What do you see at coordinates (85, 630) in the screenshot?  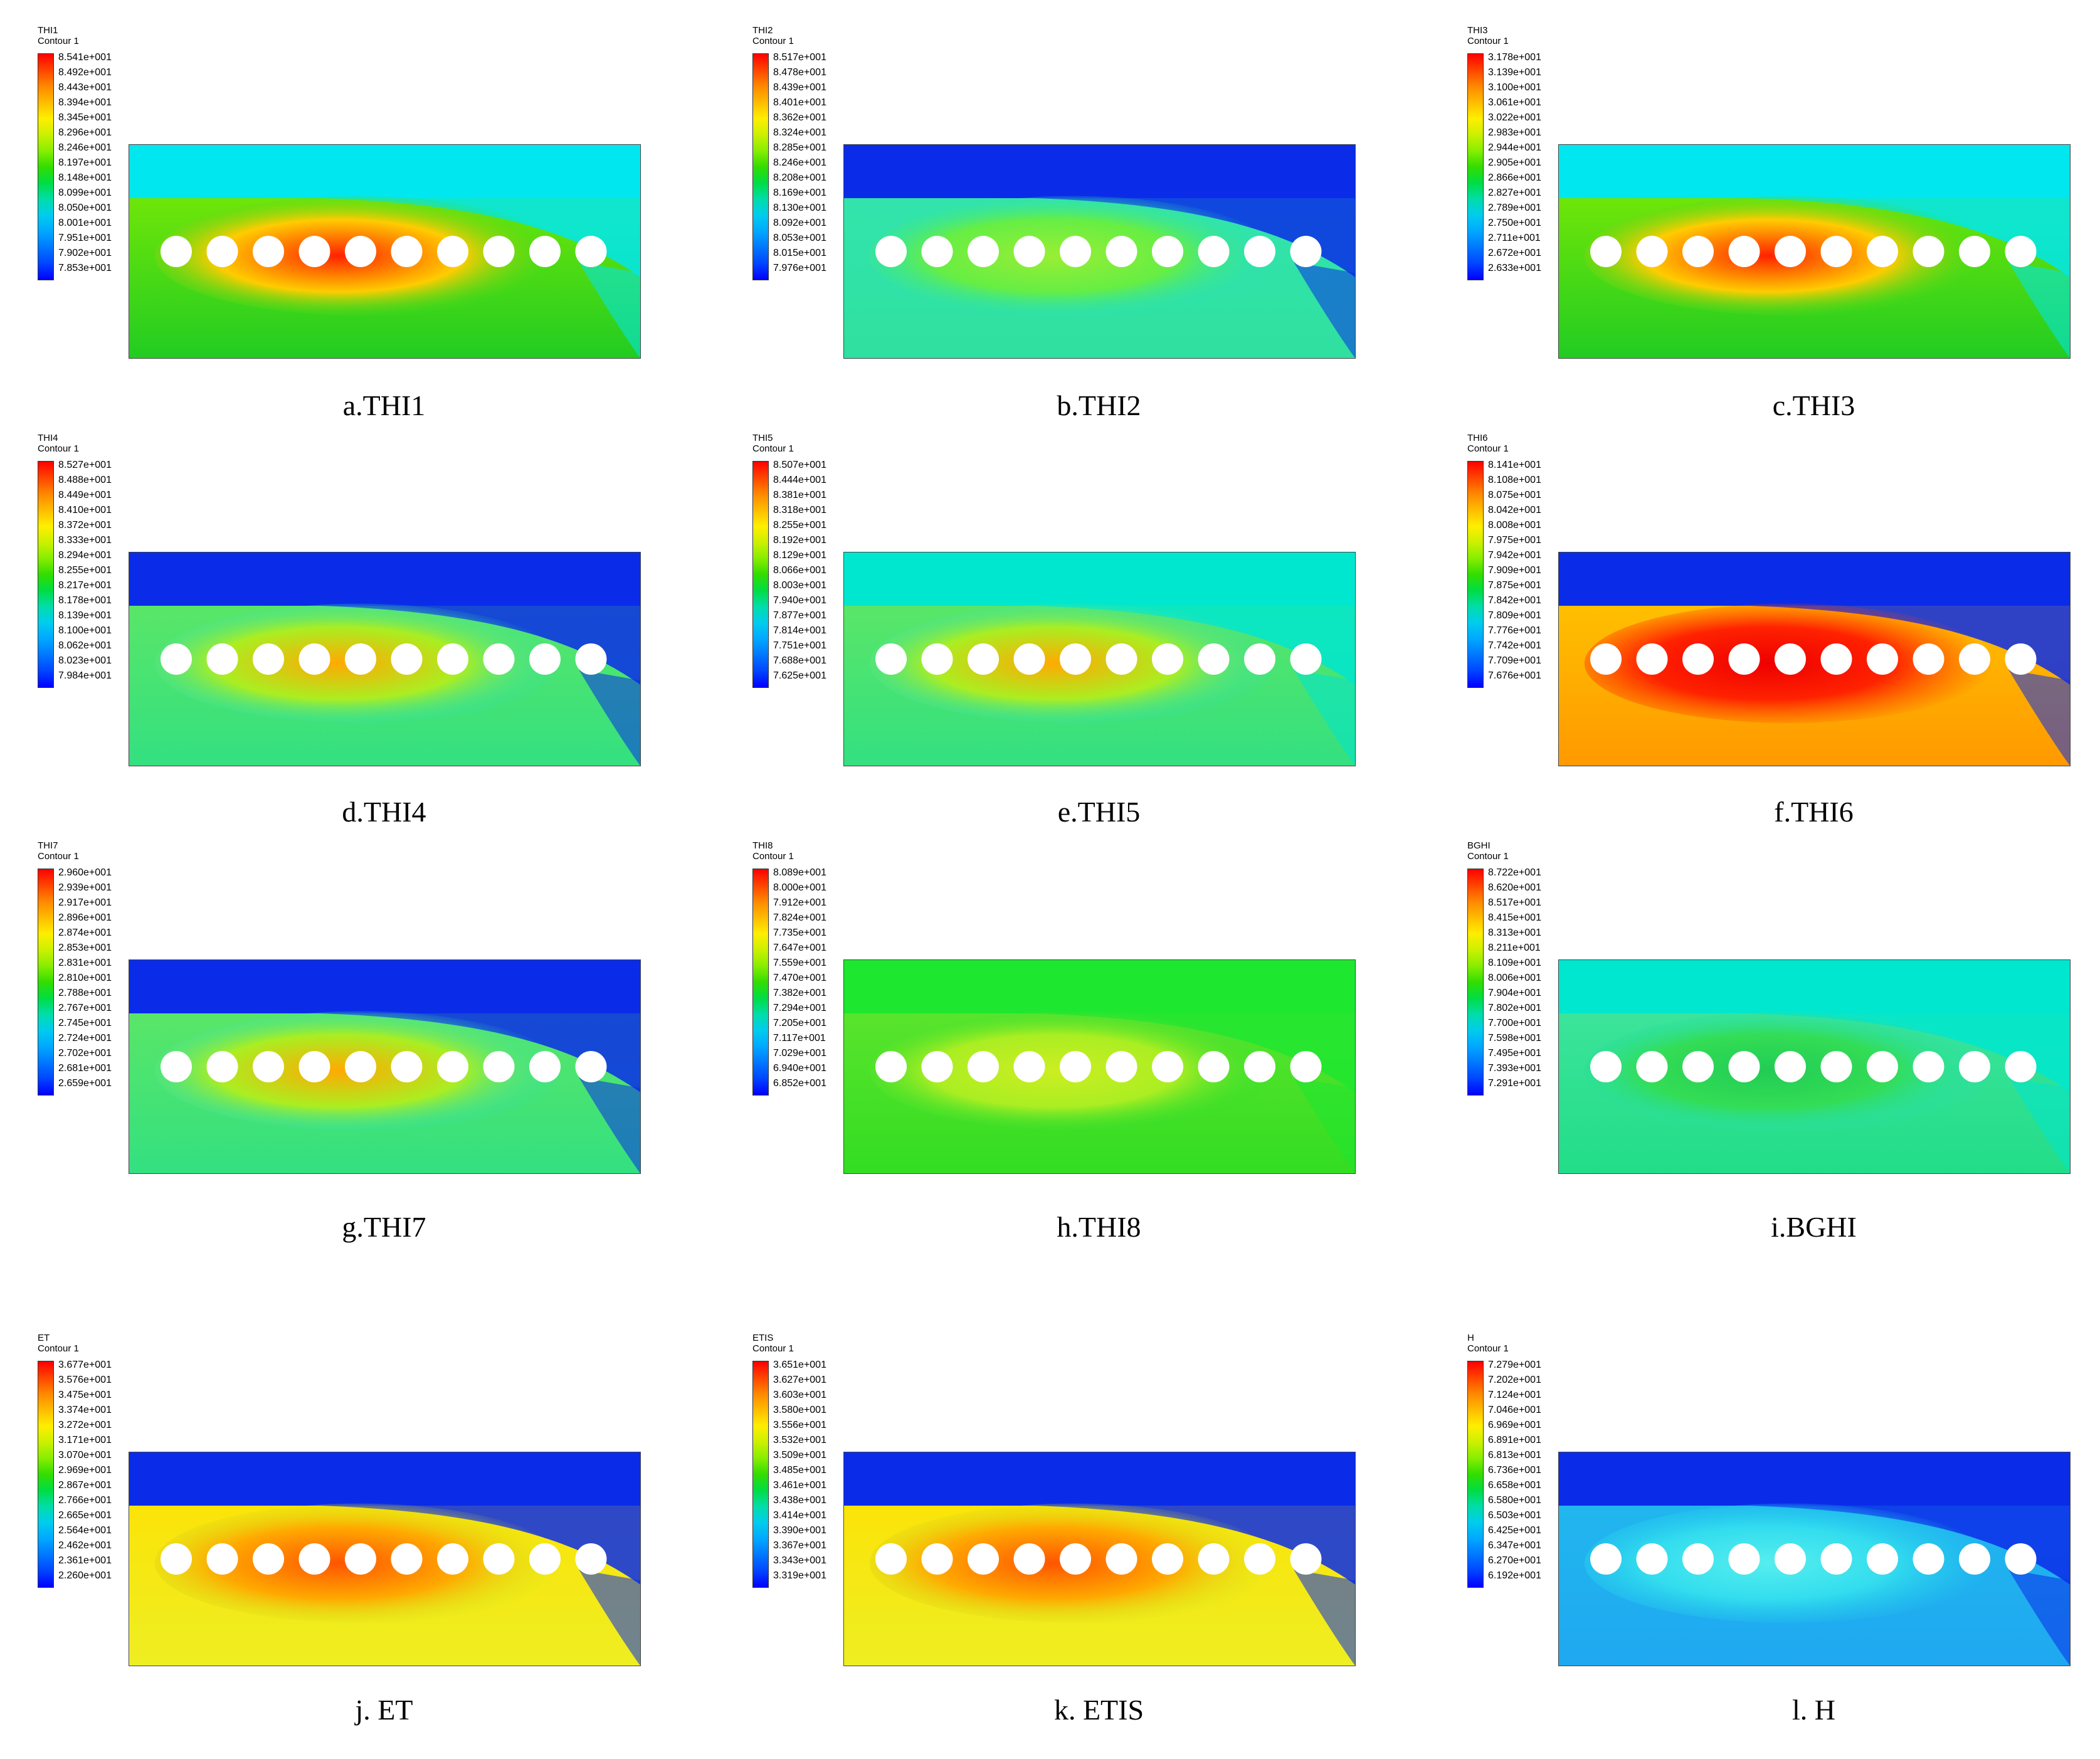 I see `legend-tick-label: 8.100e+001` at bounding box center [85, 630].